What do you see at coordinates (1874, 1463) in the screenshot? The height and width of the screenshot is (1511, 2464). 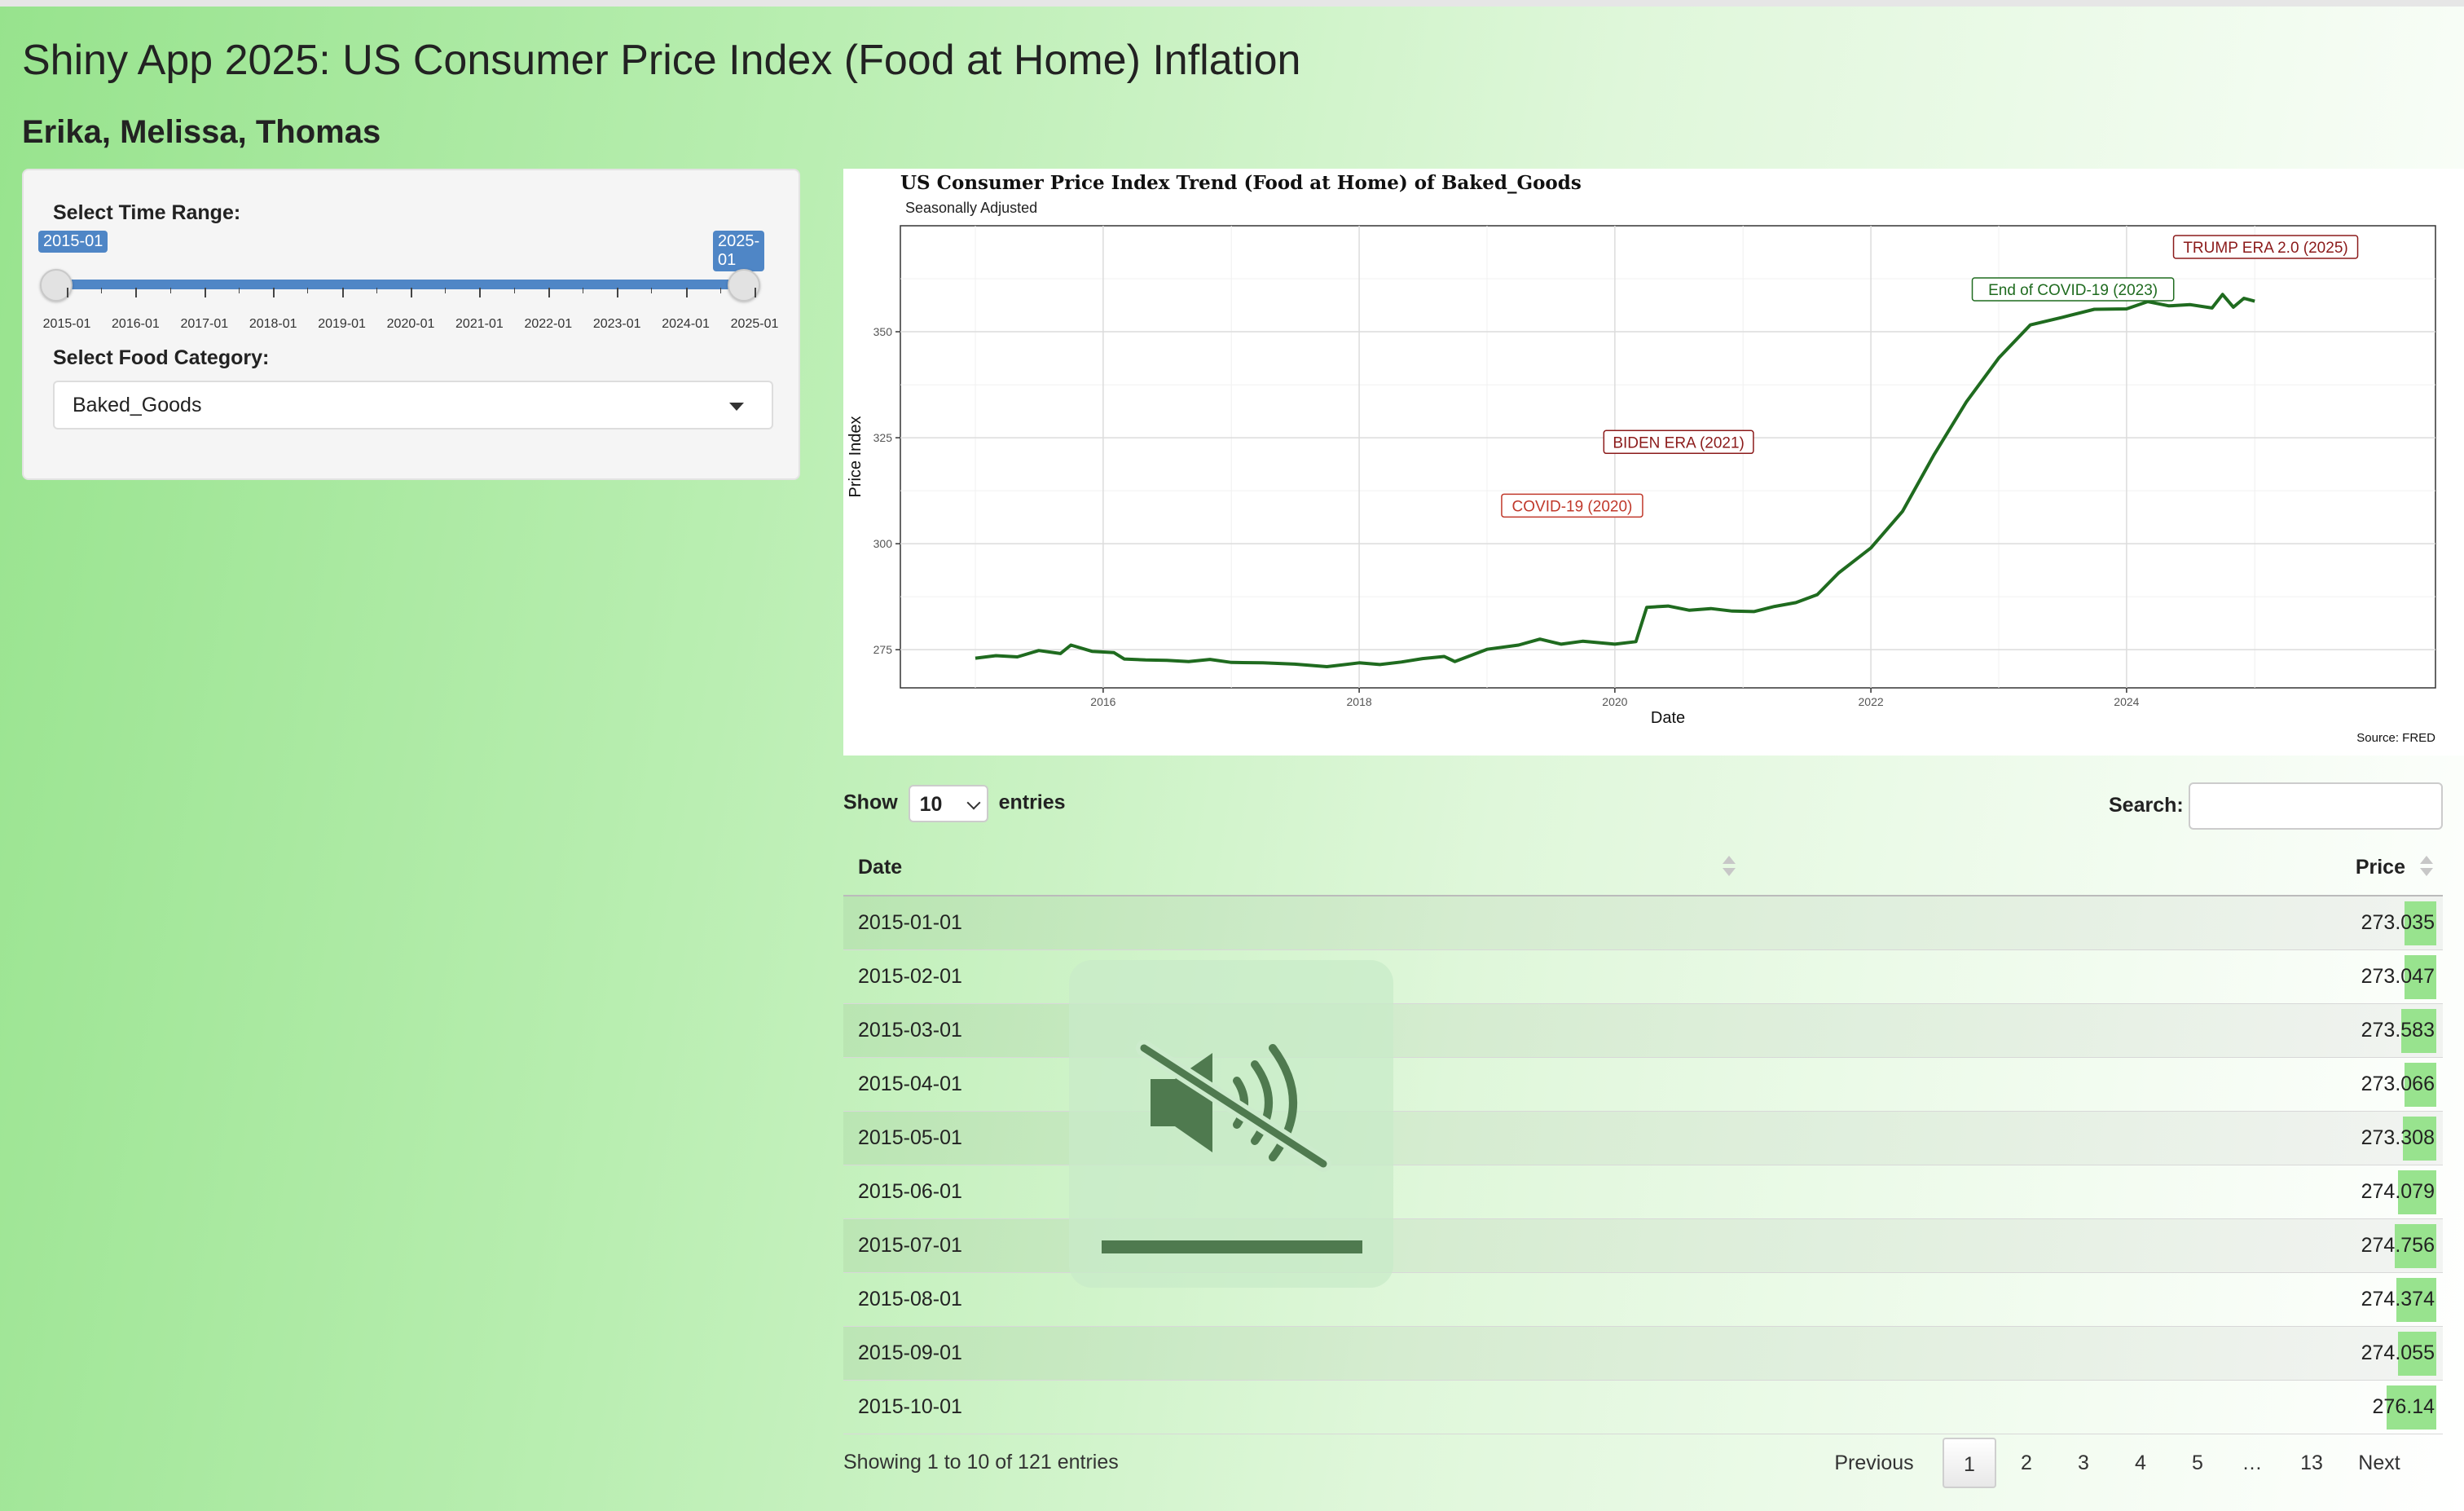 I see `previous-page-button: Previous` at bounding box center [1874, 1463].